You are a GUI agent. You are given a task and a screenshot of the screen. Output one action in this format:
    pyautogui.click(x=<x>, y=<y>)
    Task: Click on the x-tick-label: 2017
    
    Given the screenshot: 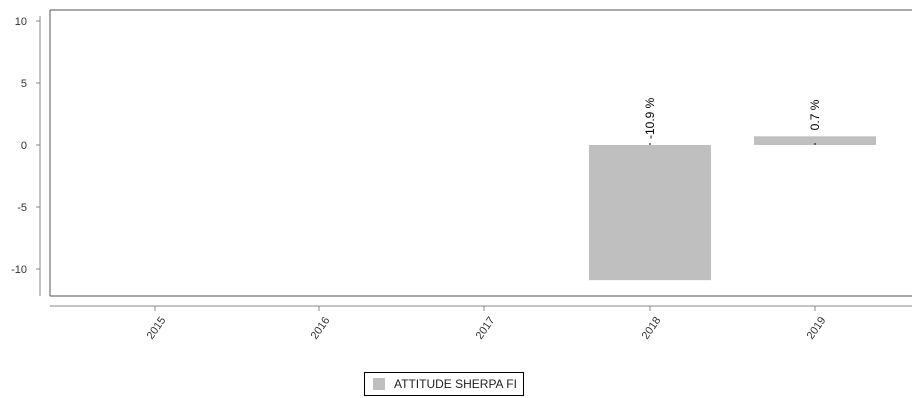 What is the action you would take?
    pyautogui.click(x=486, y=328)
    